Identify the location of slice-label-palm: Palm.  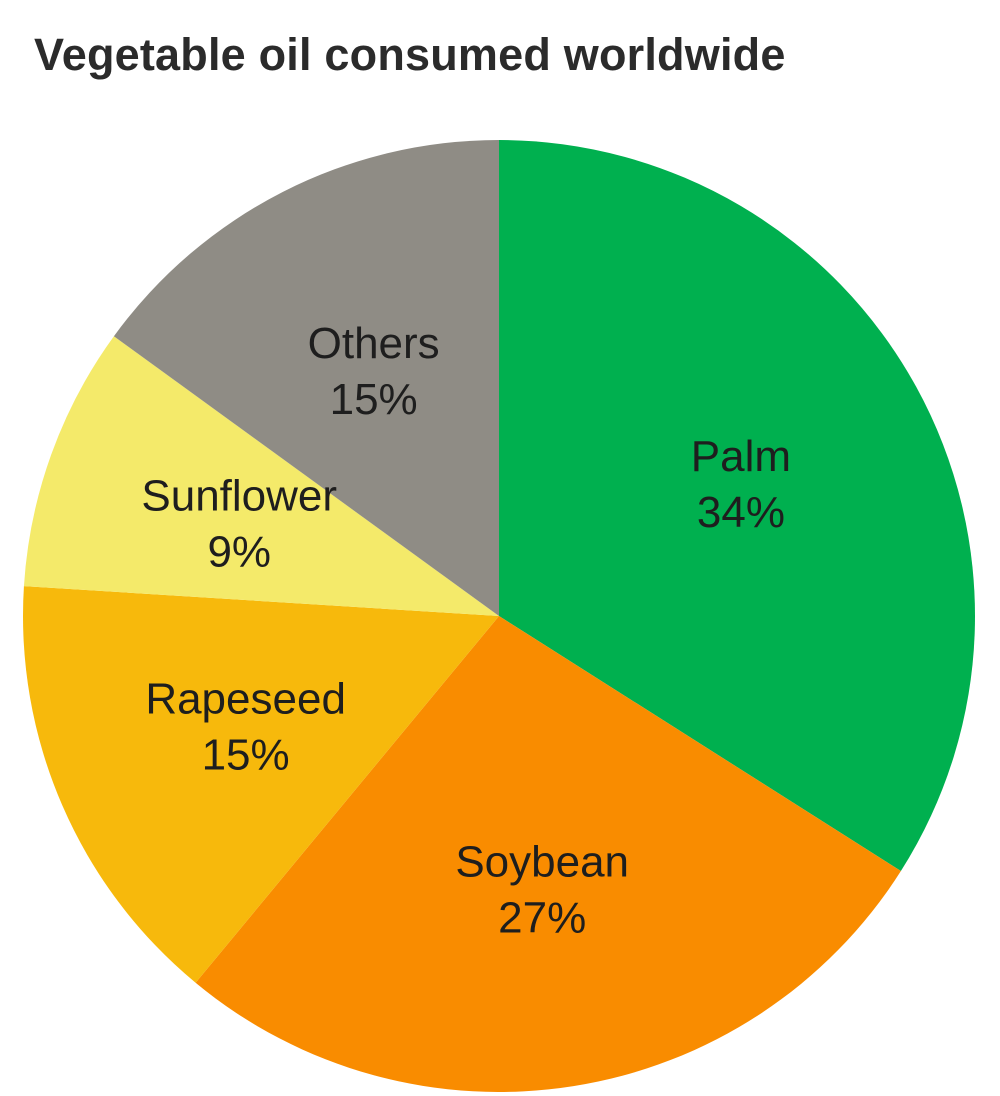
(741, 456).